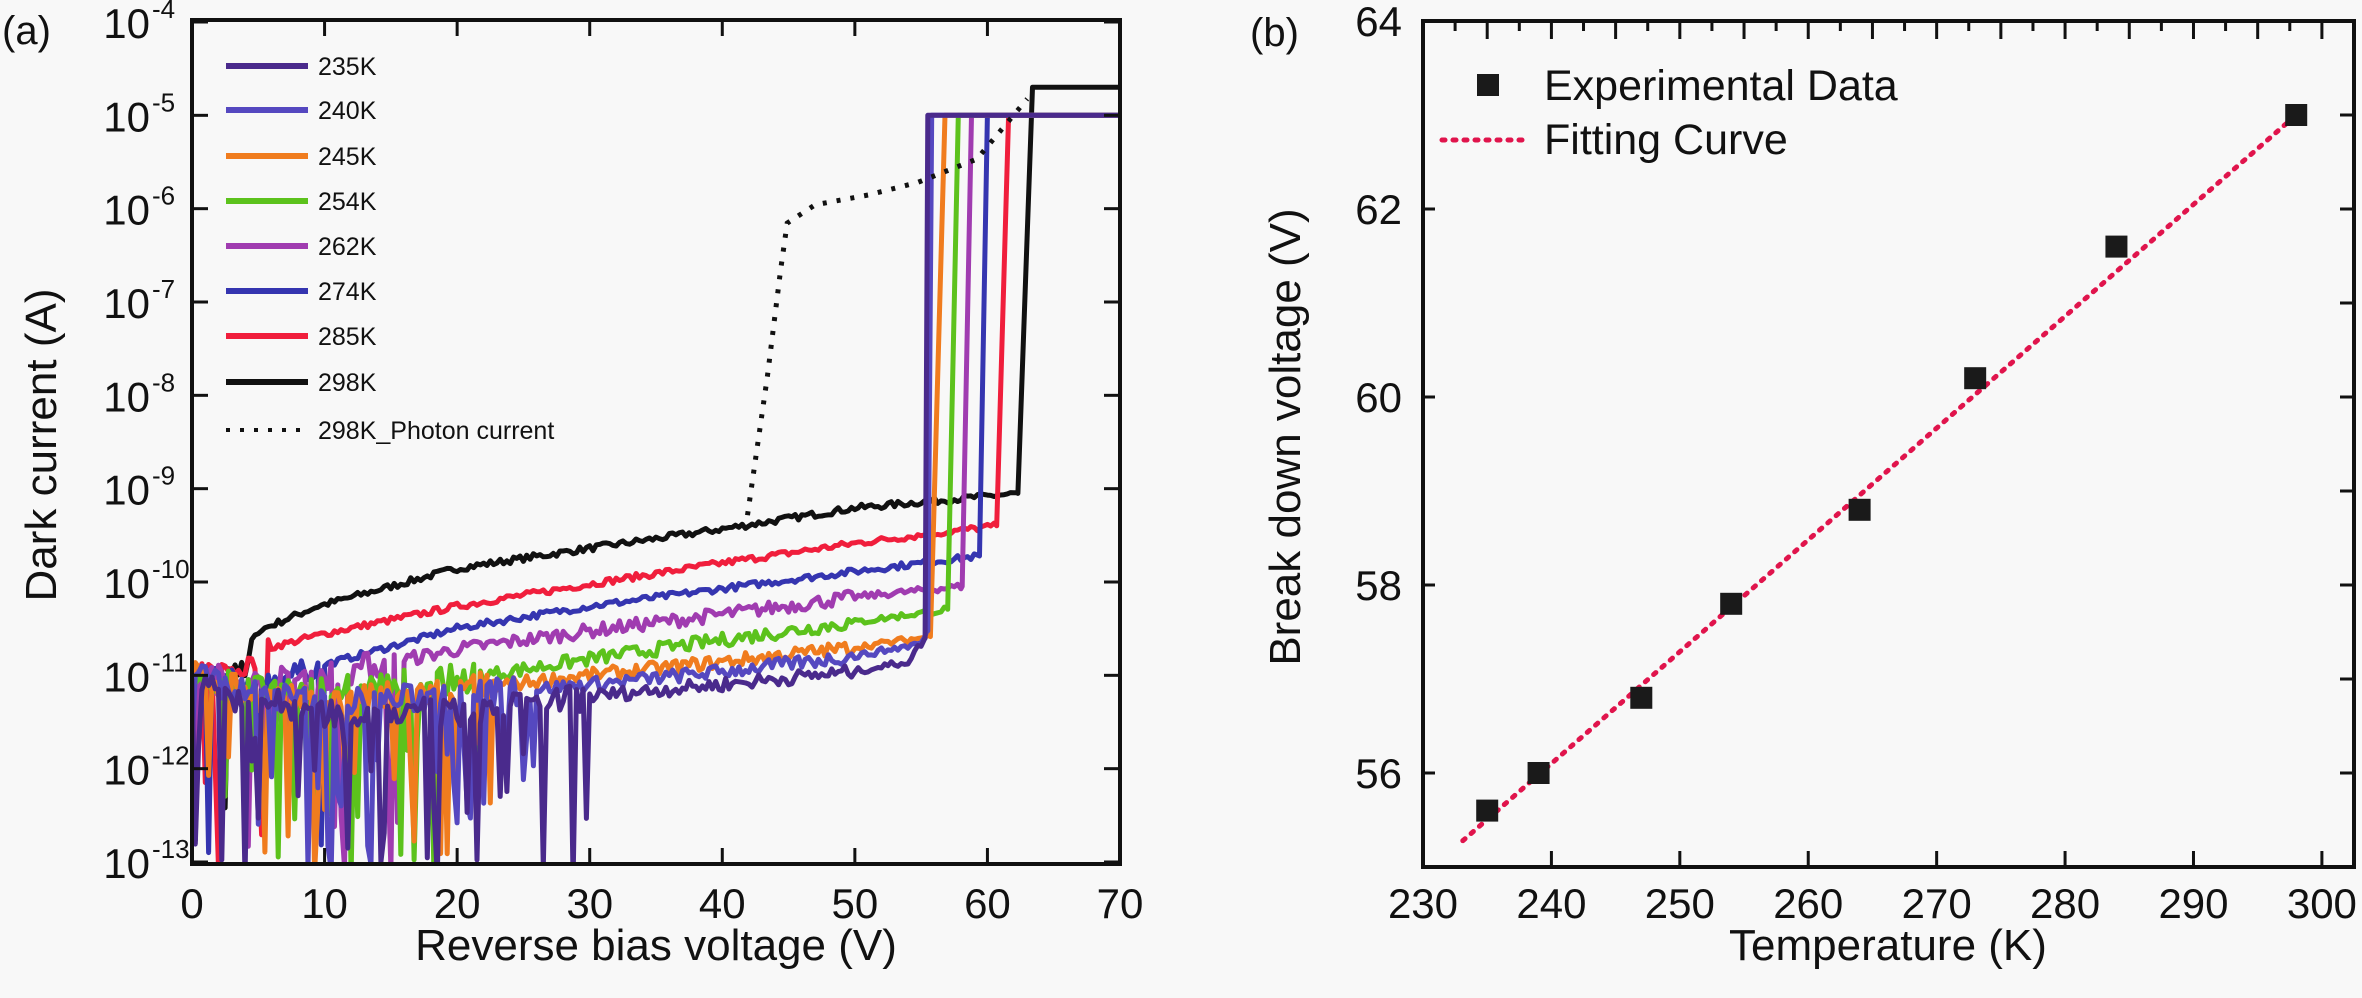  What do you see at coordinates (170, 662) in the screenshot?
I see `y-tick-label-exponent: -11` at bounding box center [170, 662].